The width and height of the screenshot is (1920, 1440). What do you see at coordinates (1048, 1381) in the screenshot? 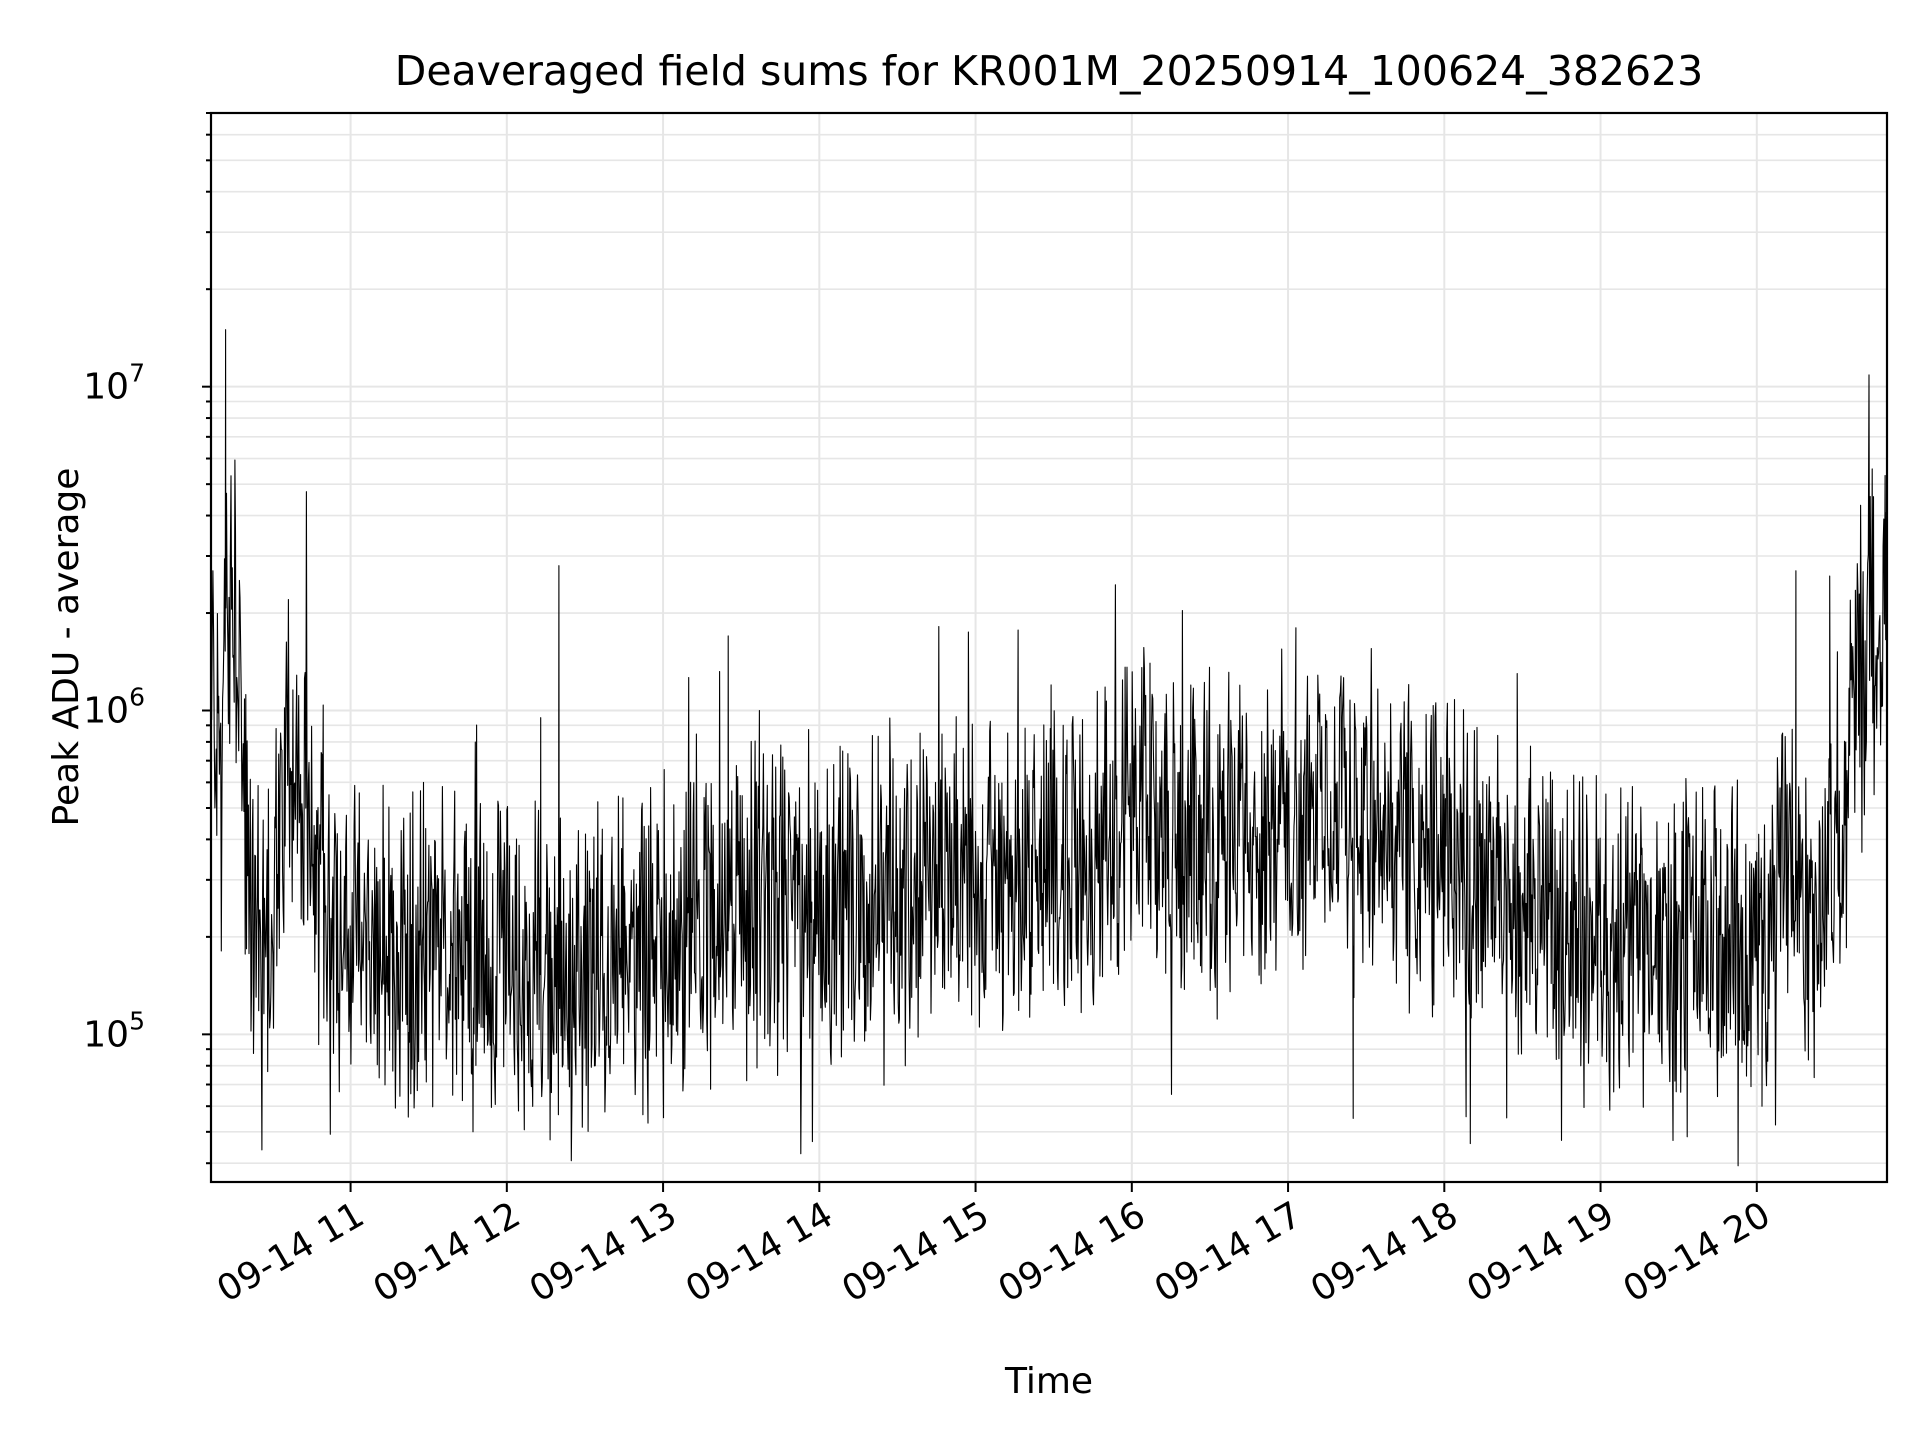
I see `x-axis-label: Time` at bounding box center [1048, 1381].